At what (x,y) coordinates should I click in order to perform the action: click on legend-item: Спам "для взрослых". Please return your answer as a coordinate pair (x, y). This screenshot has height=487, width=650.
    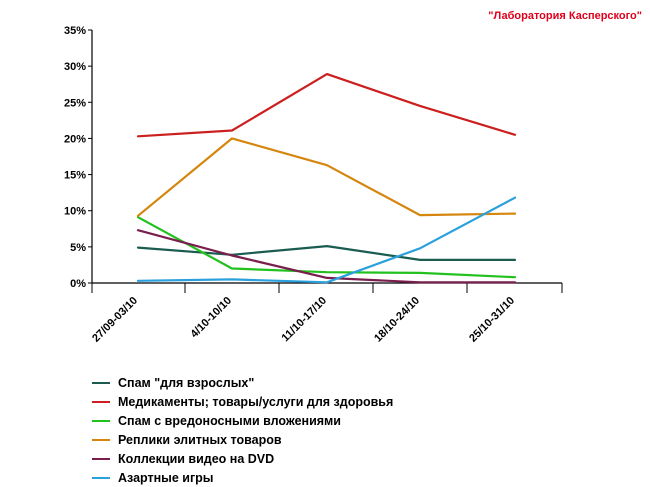
    Looking at the image, I should click on (242, 382).